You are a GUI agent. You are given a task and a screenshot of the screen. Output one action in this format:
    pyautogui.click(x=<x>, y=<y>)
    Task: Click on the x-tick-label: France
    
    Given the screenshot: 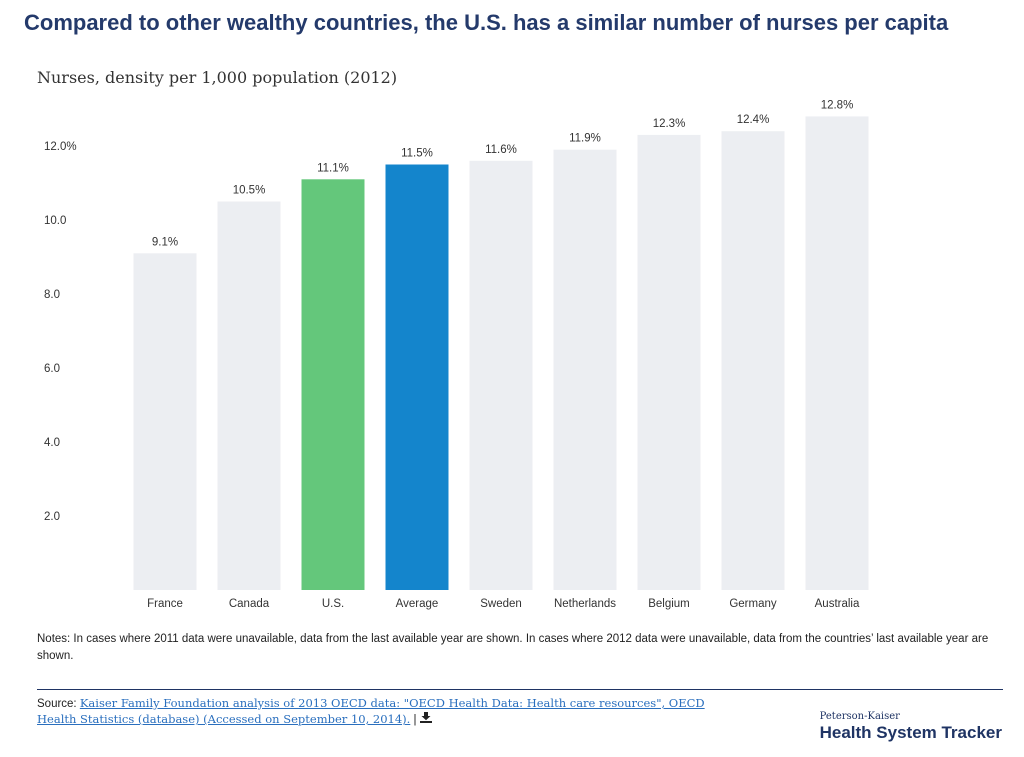 What is the action you would take?
    pyautogui.click(x=165, y=604)
    